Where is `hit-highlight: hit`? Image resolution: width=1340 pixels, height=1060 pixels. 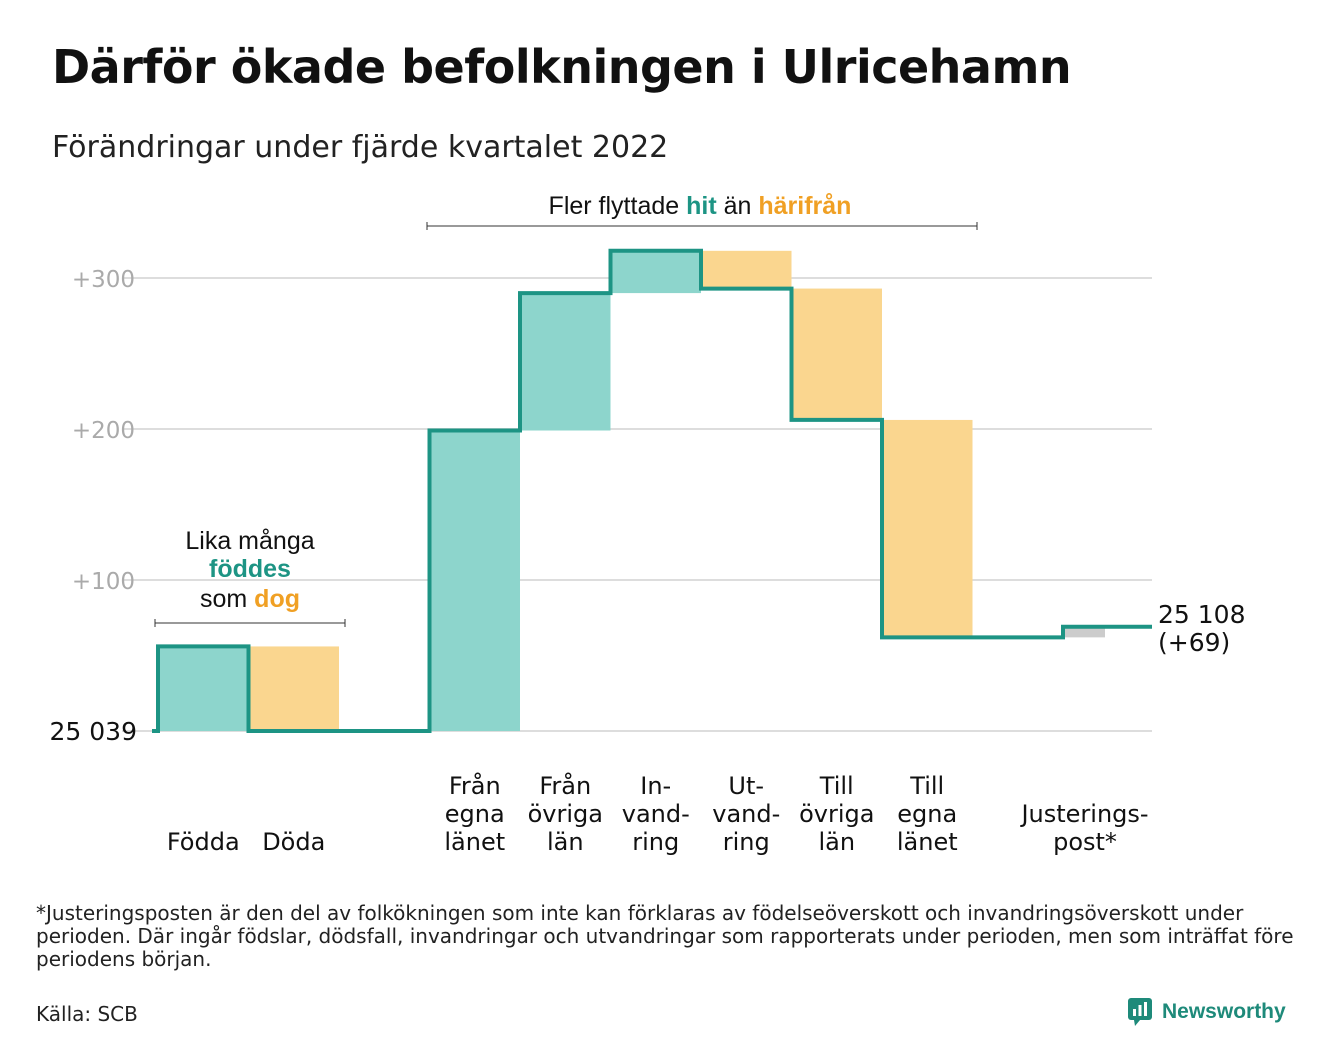
hit-highlight: hit is located at coordinates (701, 206).